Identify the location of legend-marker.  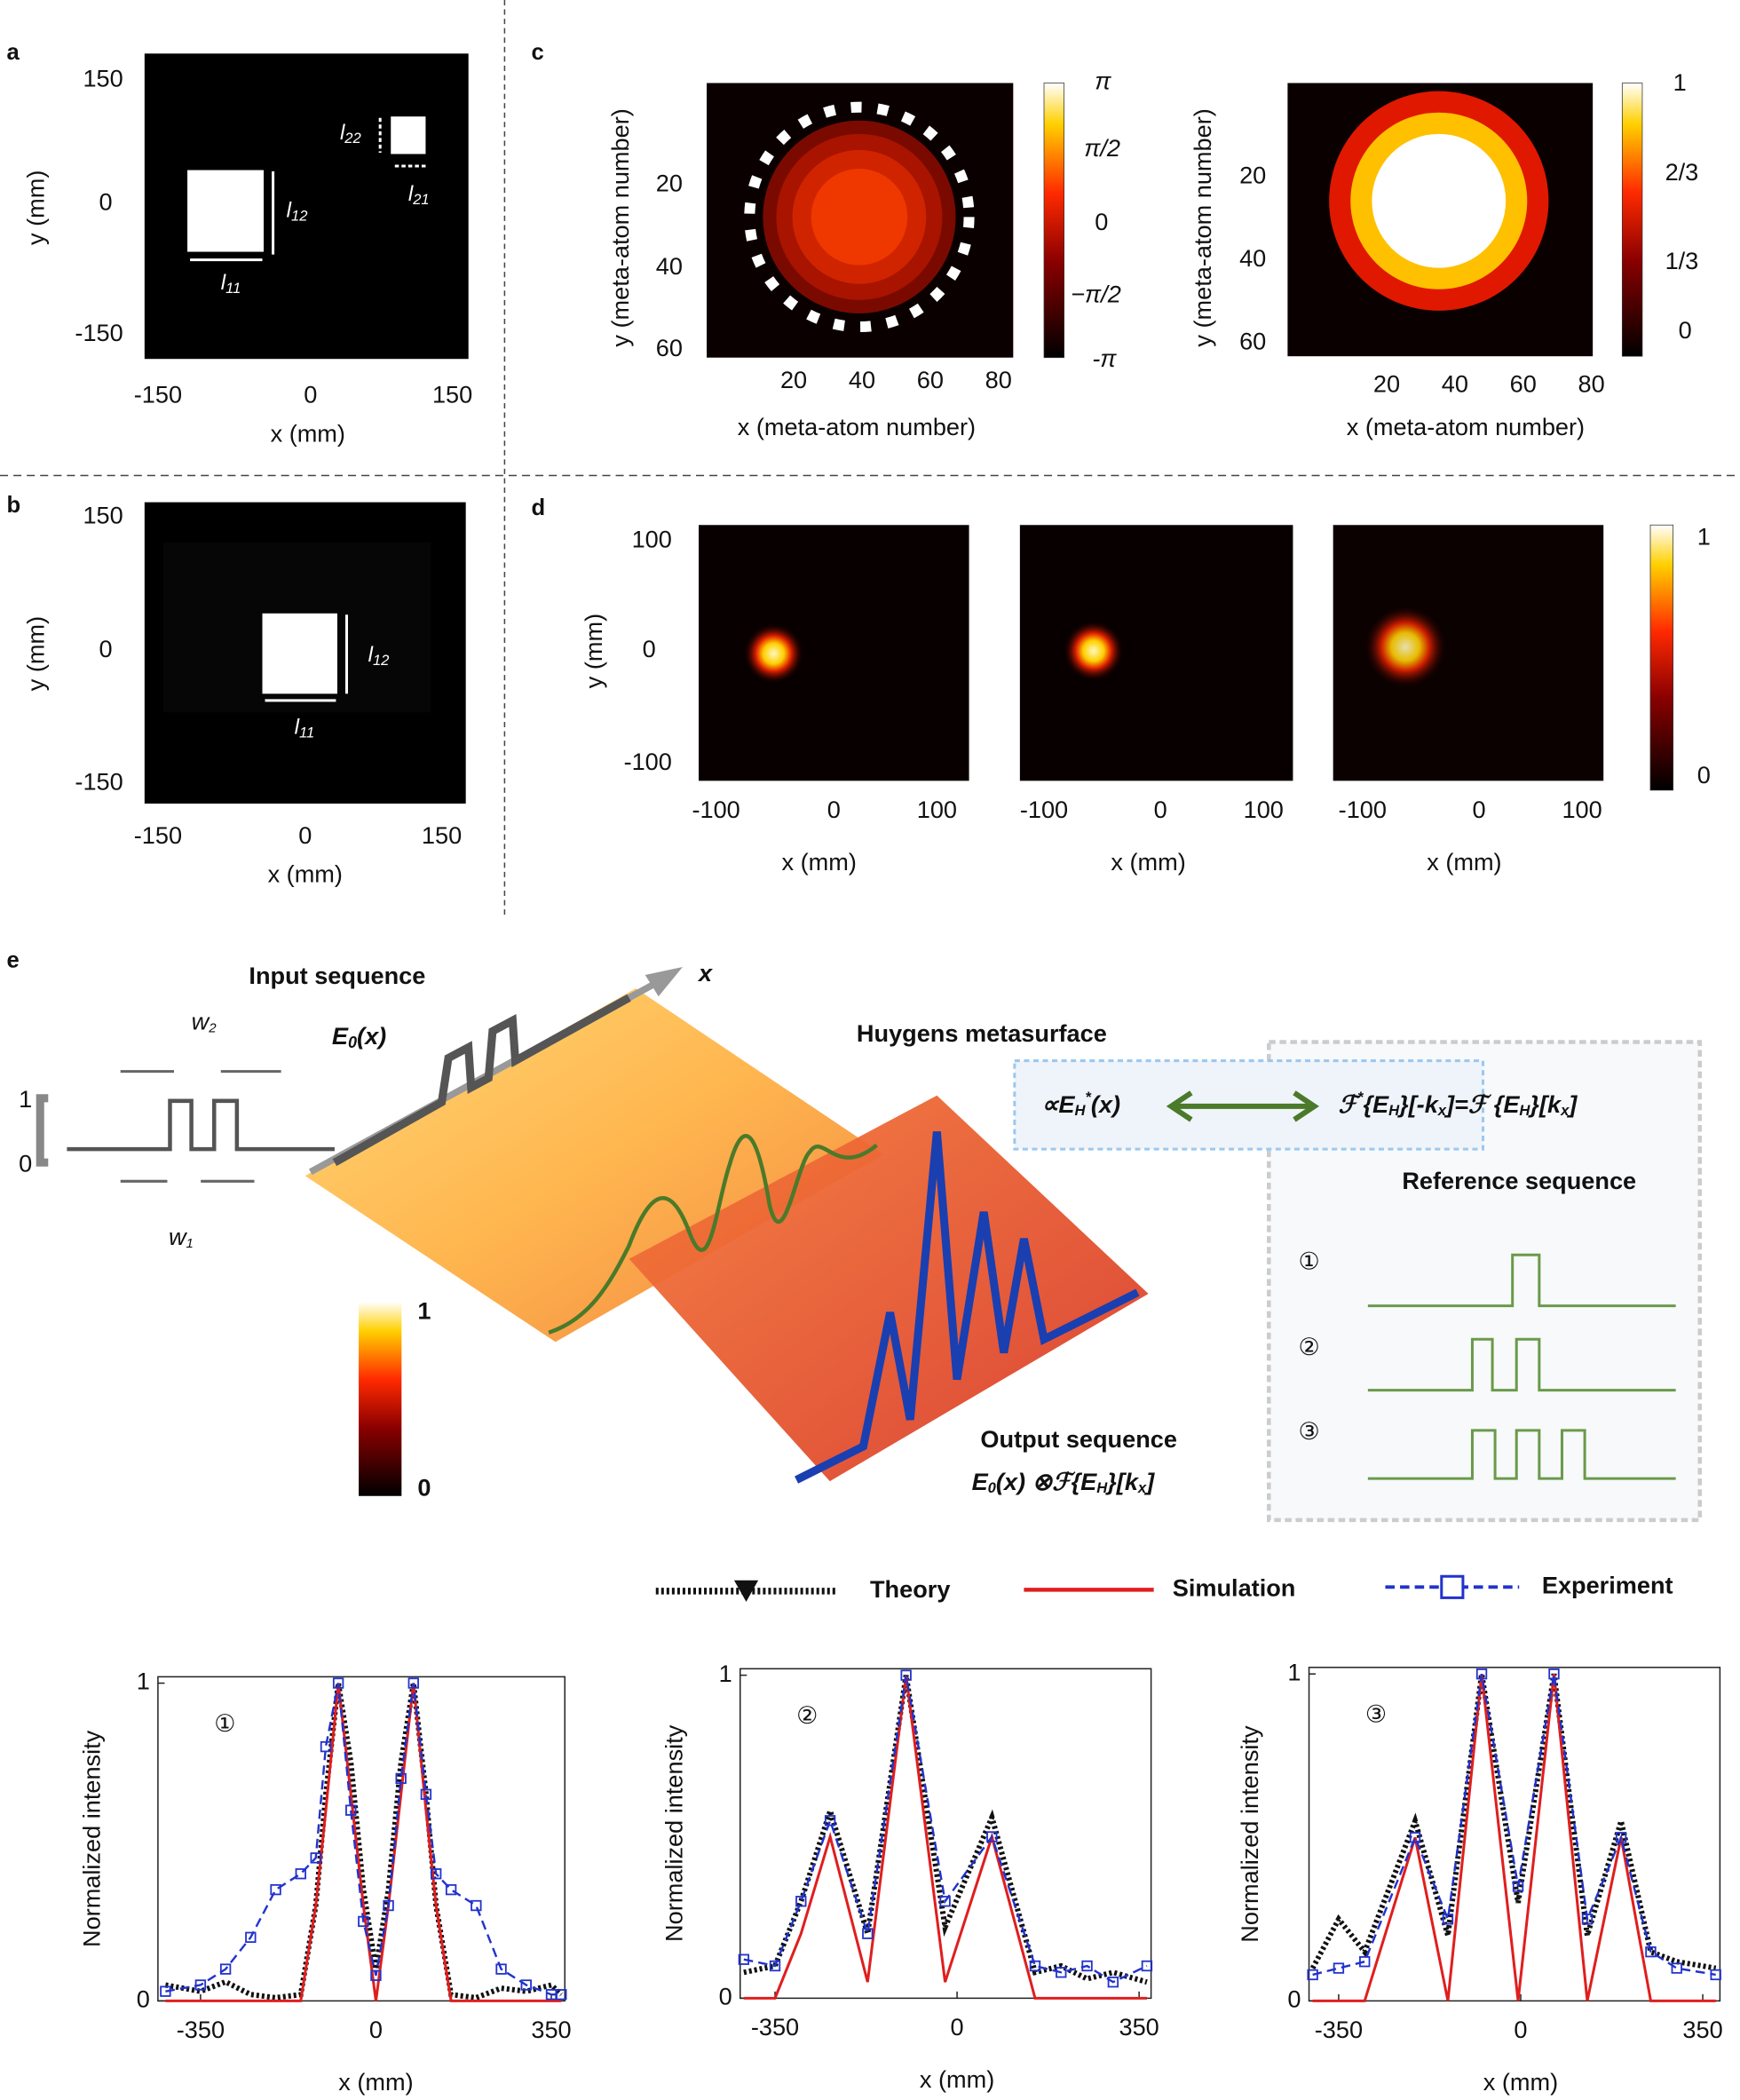
(1452, 1586).